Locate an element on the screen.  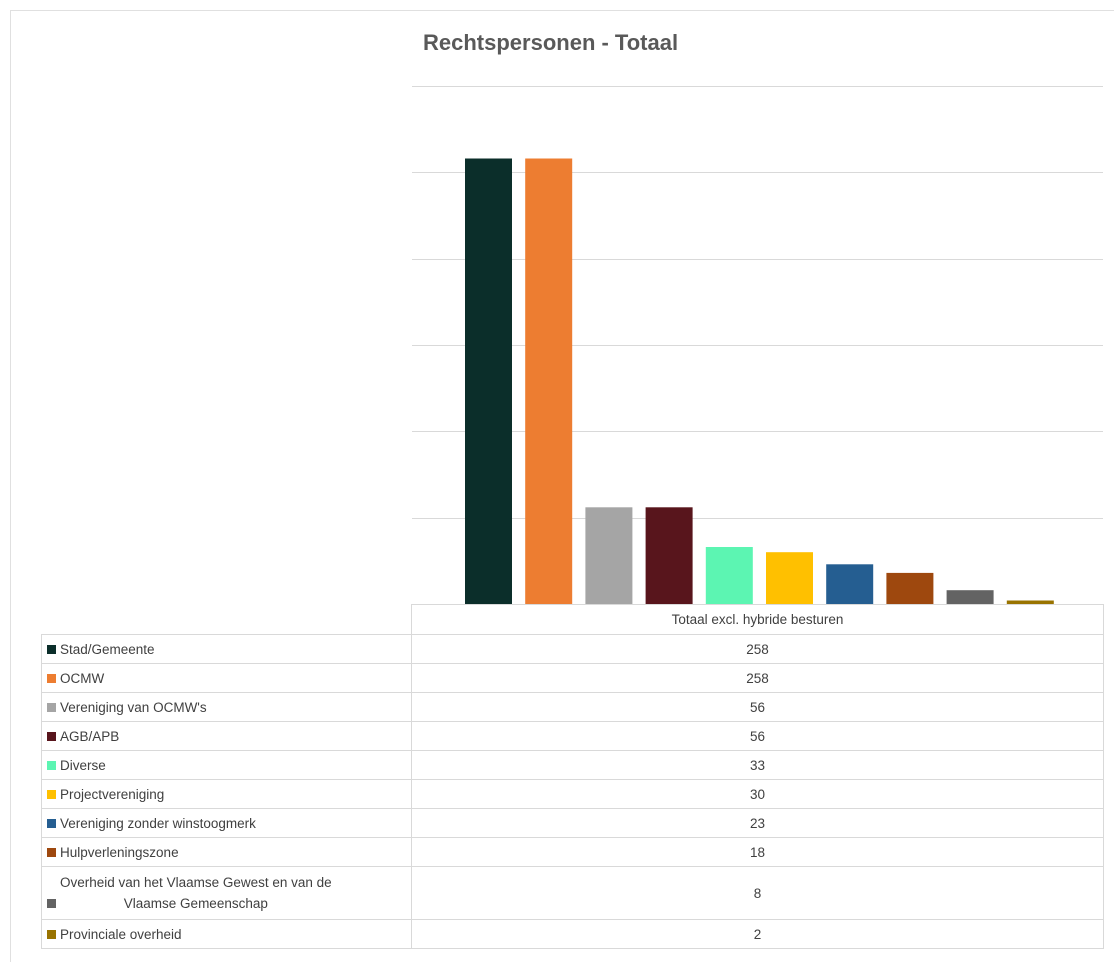
table-row: OCMW 258 is located at coordinates (572, 678).